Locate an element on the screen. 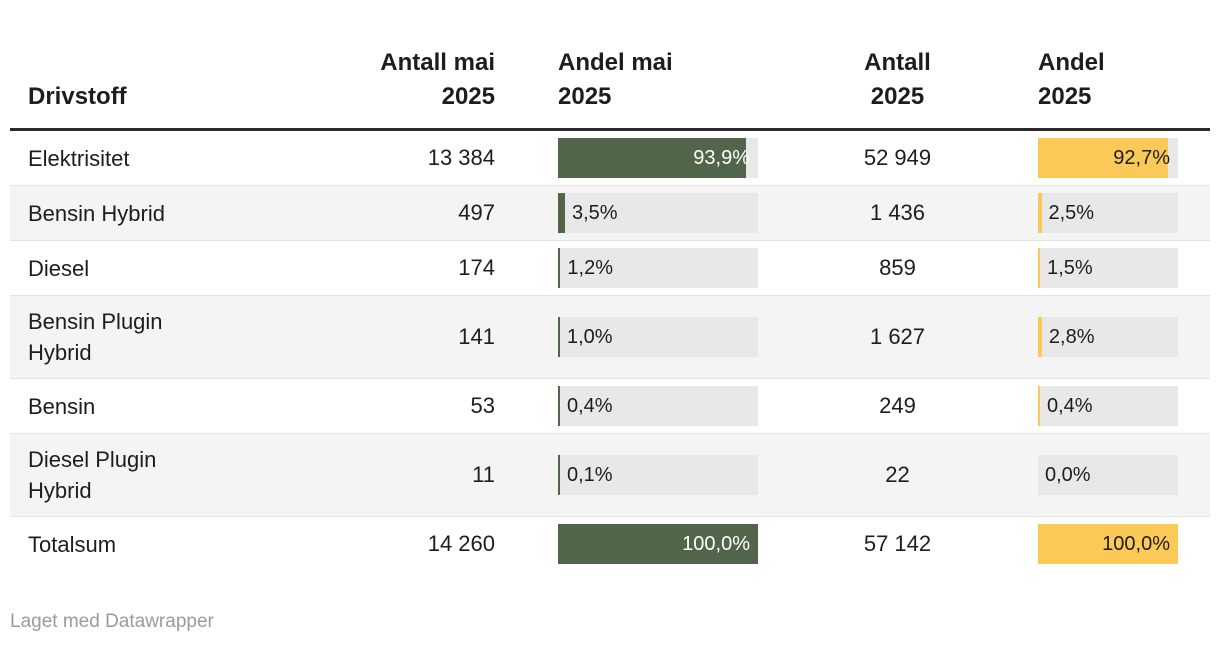 The image size is (1220, 654). count-year-cell: 1 627 is located at coordinates (897, 337).